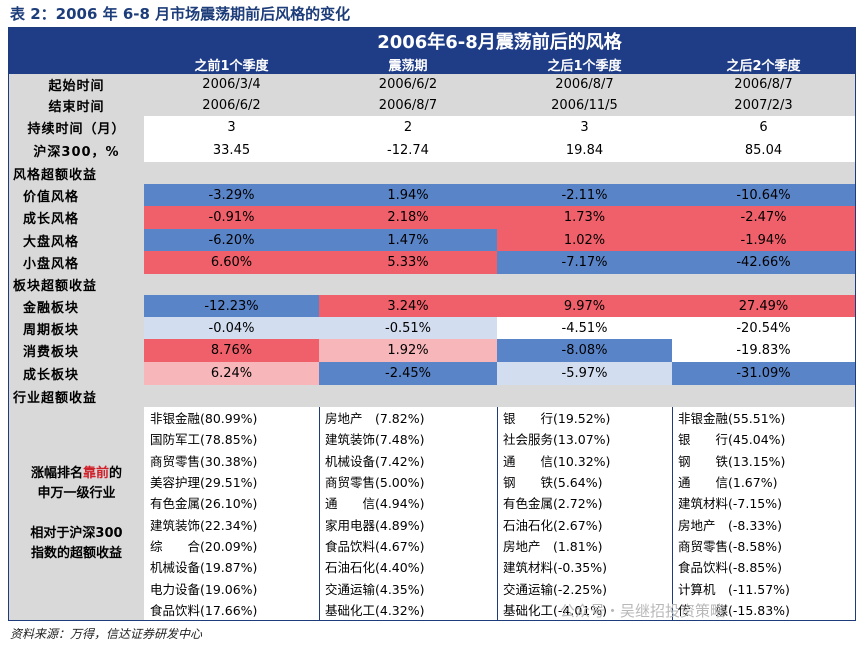 Image resolution: width=864 pixels, height=646 pixels. What do you see at coordinates (432, 150) in the screenshot?
I see `hs300-row: 沪深300，% 33.45 -12.74 19.84 85.04` at bounding box center [432, 150].